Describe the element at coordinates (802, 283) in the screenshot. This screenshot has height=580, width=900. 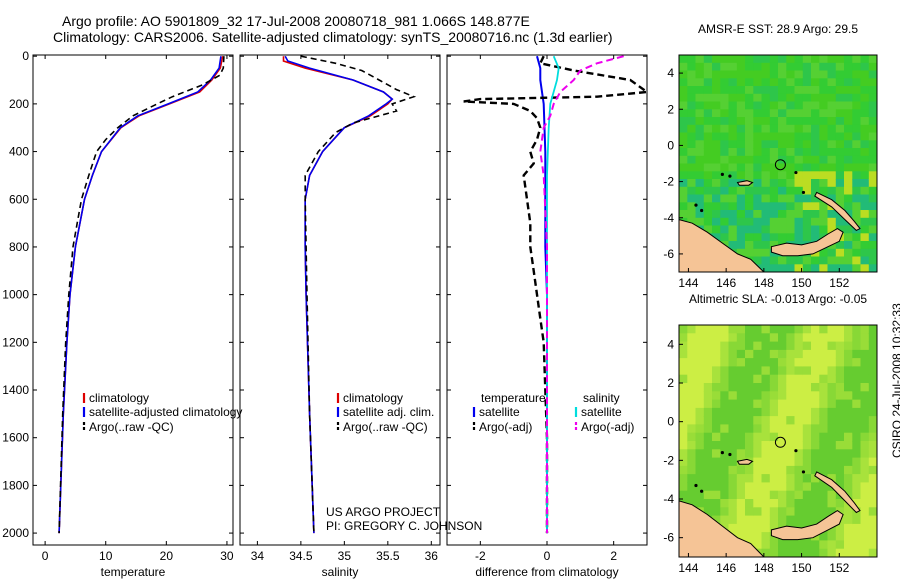
I see `map-x-tick-label: 150` at that location.